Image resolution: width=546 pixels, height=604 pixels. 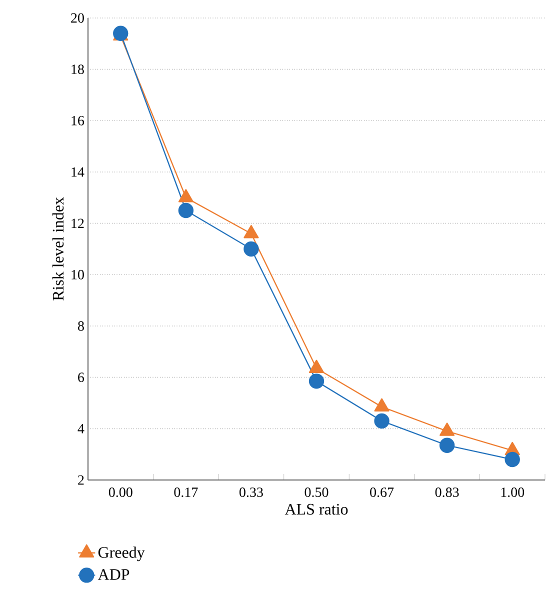 I want to click on y-tick-label: 10, so click(x=78, y=275).